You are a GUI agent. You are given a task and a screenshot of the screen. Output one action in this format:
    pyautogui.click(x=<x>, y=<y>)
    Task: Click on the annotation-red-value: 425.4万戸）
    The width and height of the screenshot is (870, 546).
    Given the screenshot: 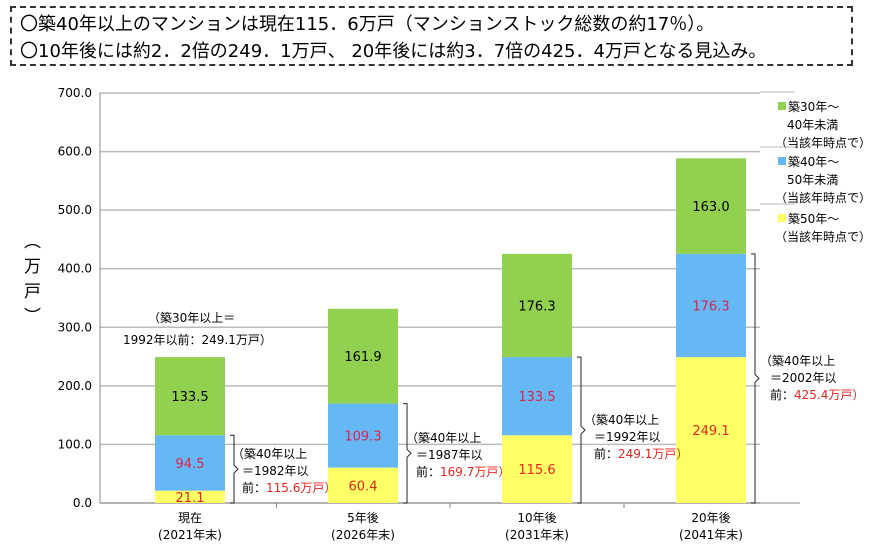 What is the action you would take?
    pyautogui.click(x=829, y=395)
    